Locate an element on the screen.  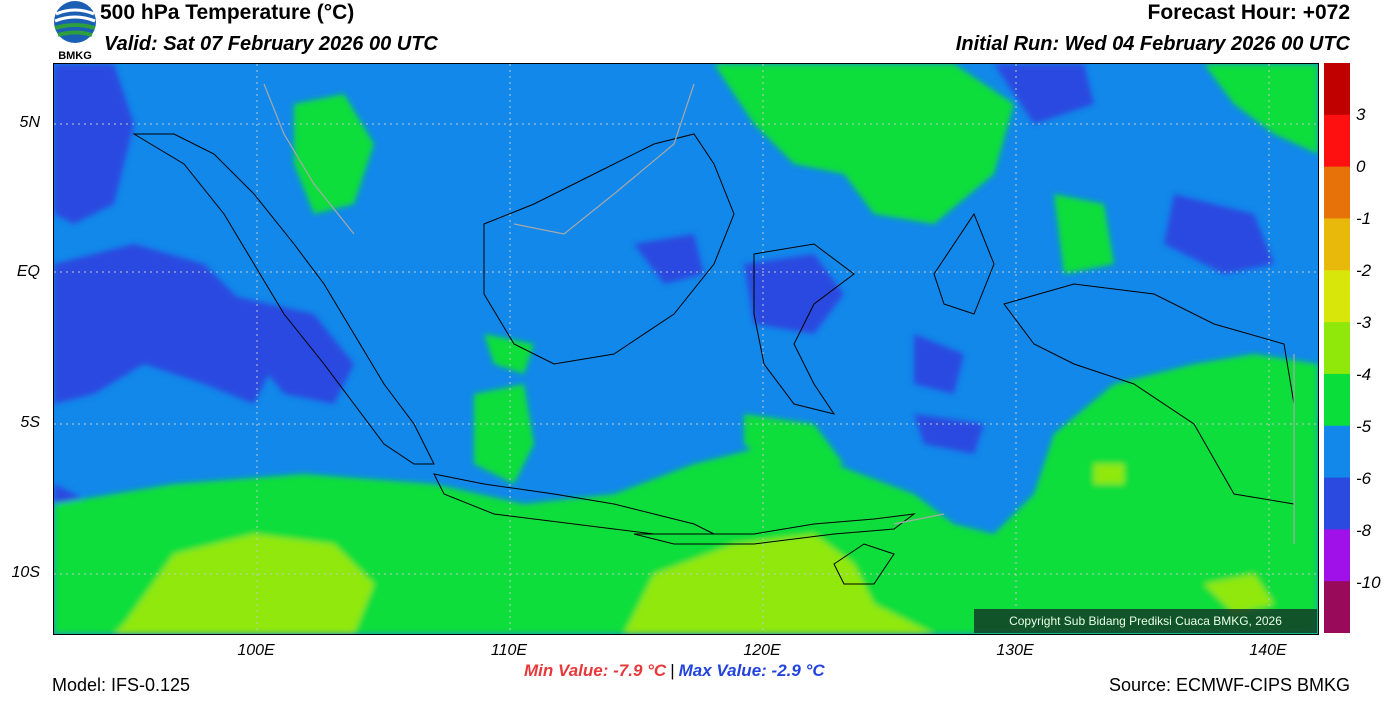
malay-peninsula-outline is located at coordinates (309, 159).